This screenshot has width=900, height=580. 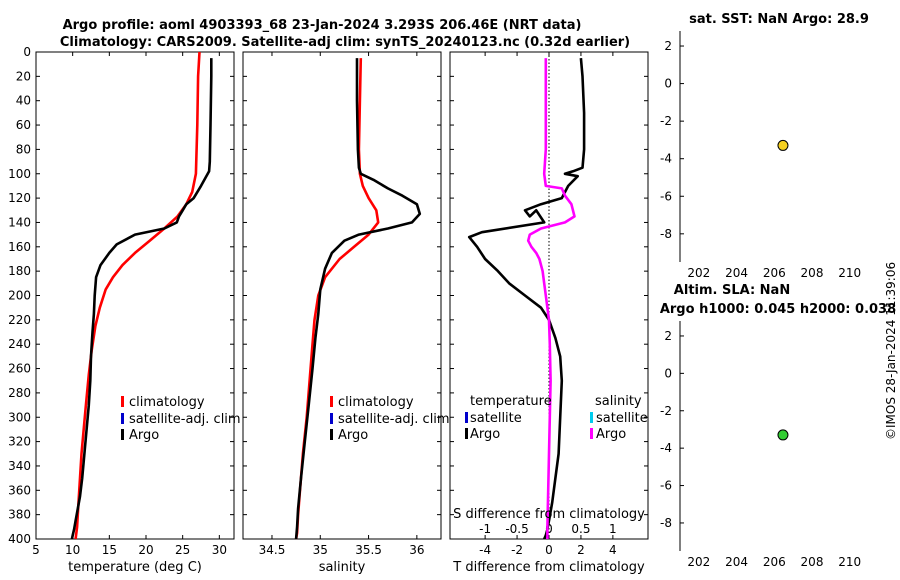 I want to click on legend-header-temperature: temperature, so click(x=511, y=401).